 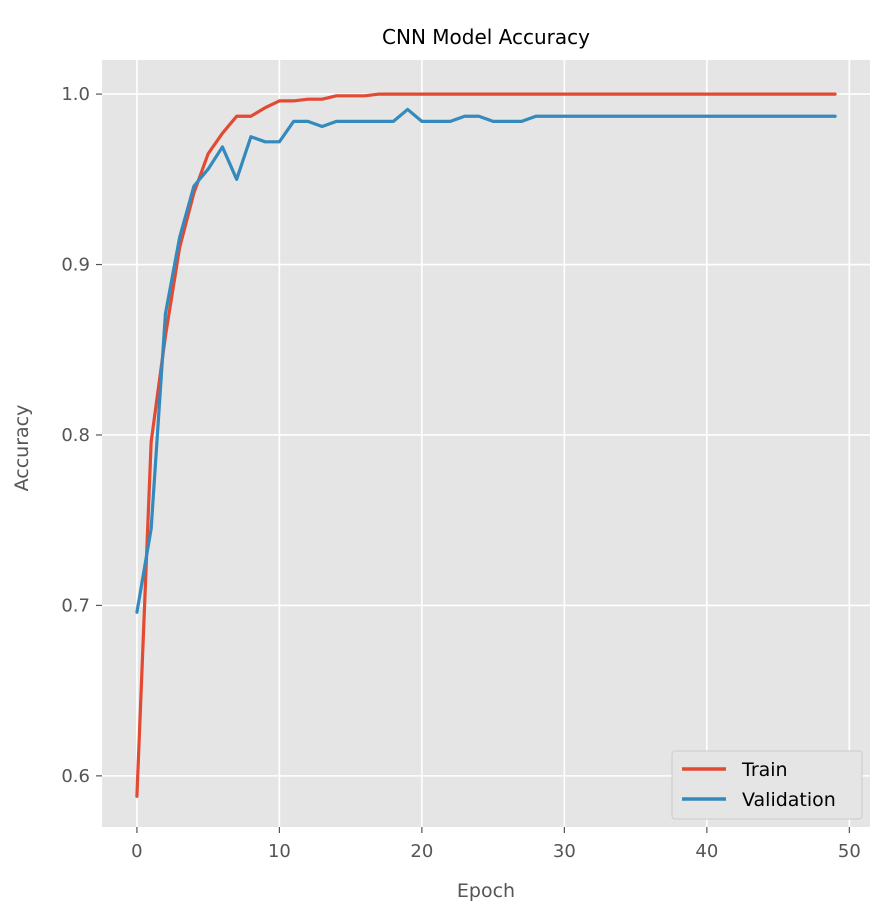 What do you see at coordinates (75, 94) in the screenshot?
I see `y-tick-label: 1.0` at bounding box center [75, 94].